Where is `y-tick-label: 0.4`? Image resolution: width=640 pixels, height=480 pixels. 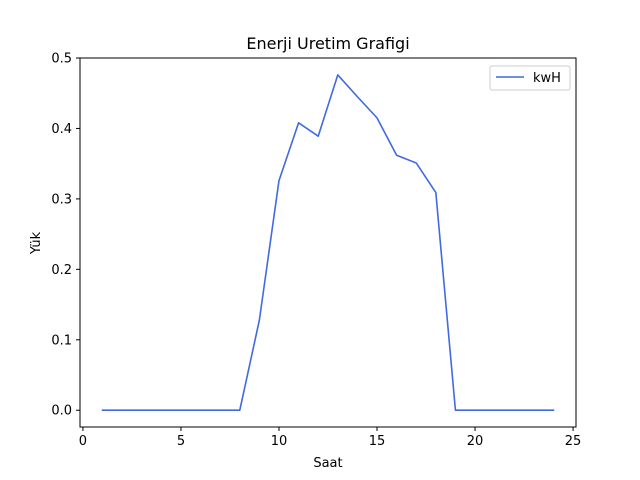 y-tick-label: 0.4 is located at coordinates (61, 129).